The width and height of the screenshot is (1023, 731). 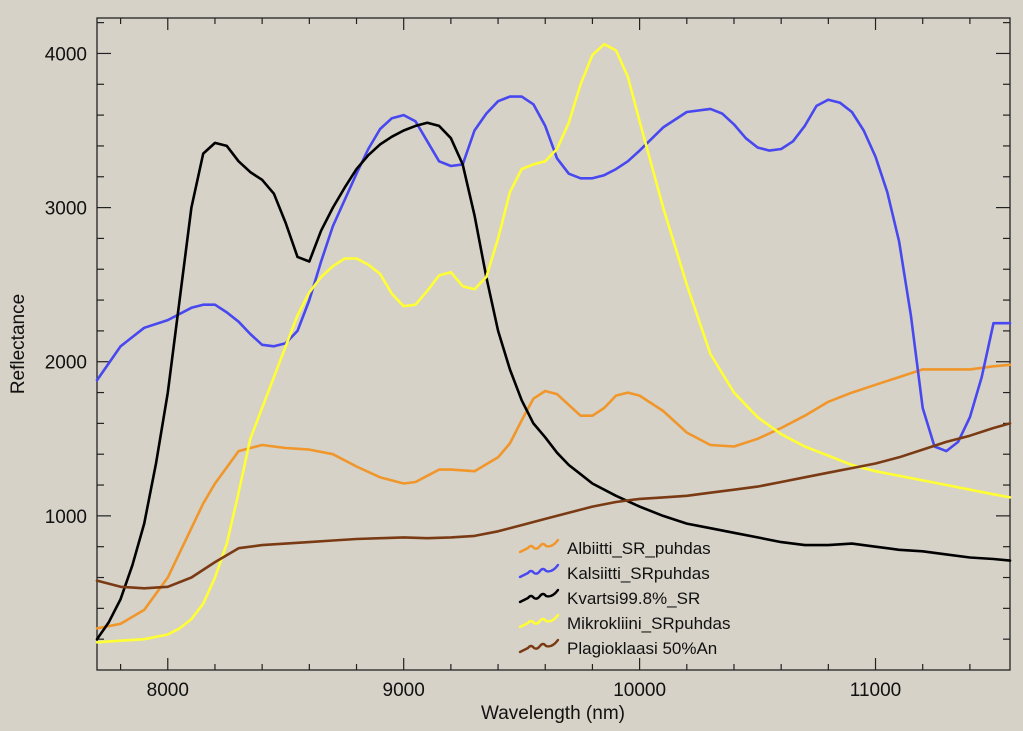 What do you see at coordinates (875, 690) in the screenshot?
I see `x-tick-label: 11000` at bounding box center [875, 690].